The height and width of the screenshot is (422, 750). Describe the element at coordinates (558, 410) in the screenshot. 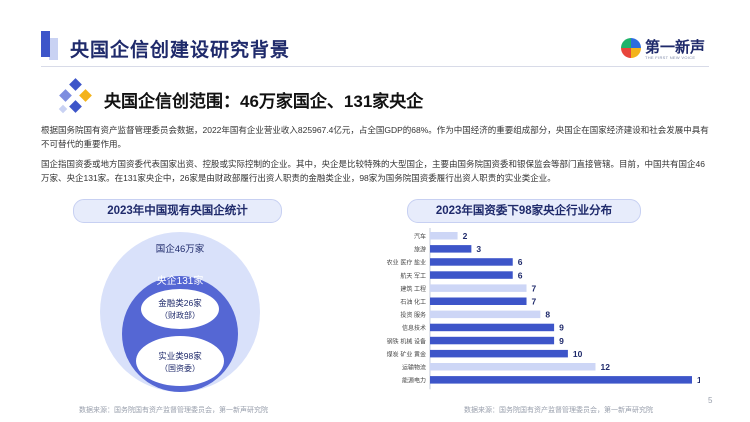

I see `right-source-note: 数据来源：国务院国有资产监督管理委员会，第一新声研究院` at that location.